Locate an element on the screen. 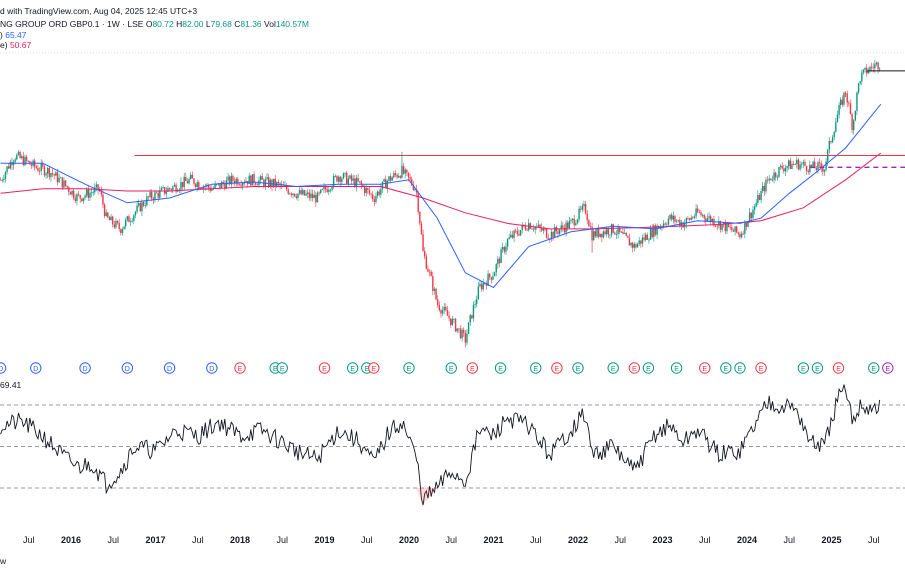  rsi-oversold-fill is located at coordinates (427, 496).